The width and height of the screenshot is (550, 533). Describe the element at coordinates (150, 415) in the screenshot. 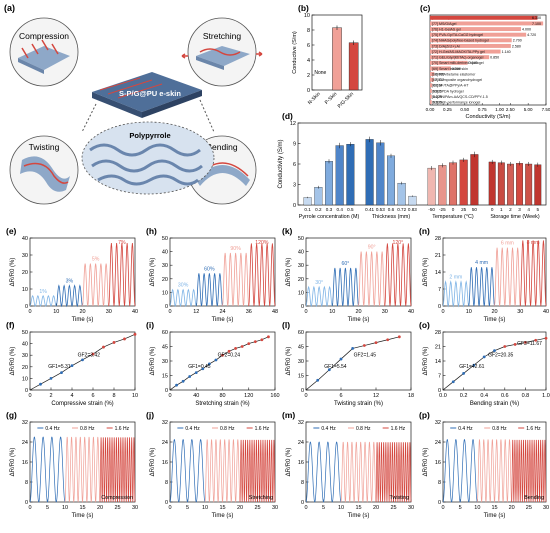

I see `panel-letter: (j)` at that location.